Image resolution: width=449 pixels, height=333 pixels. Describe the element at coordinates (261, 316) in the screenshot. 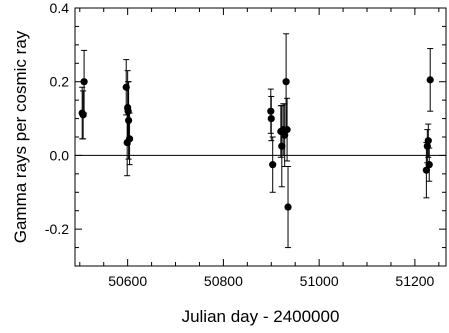

I see `x-axis-title: Julian day - 2400000` at that location.